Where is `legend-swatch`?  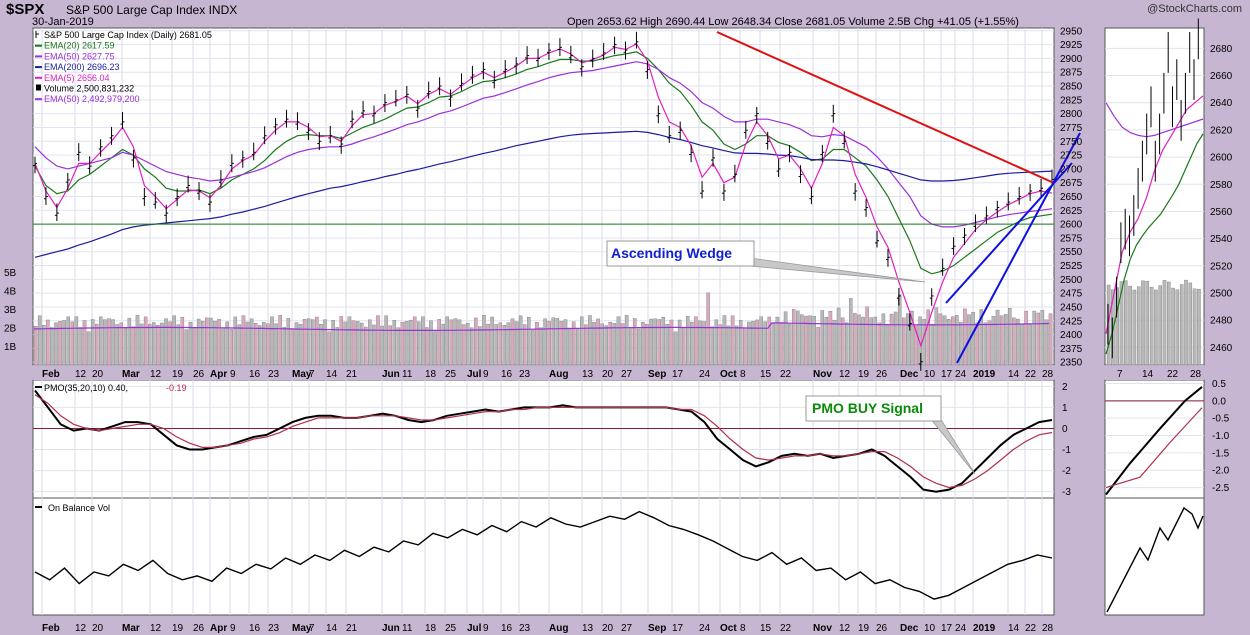
legend-swatch is located at coordinates (38, 87).